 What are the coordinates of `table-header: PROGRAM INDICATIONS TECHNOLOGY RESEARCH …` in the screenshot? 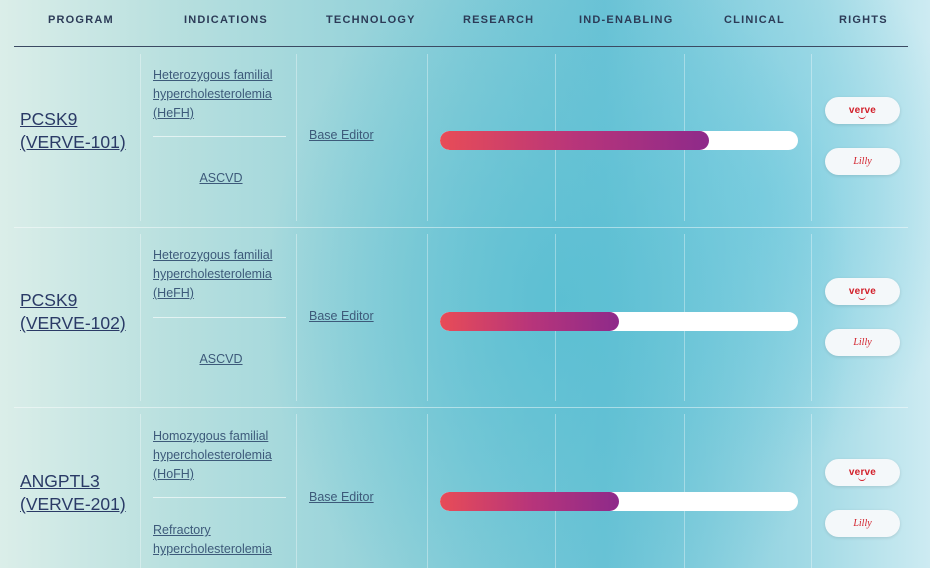 It's located at (461, 23).